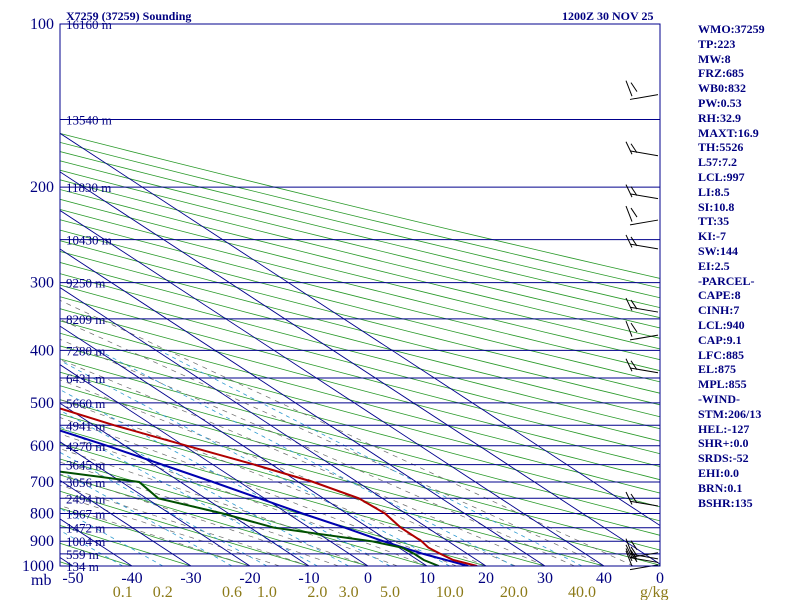 The image size is (800, 600). What do you see at coordinates (38, 295) in the screenshot?
I see `pressure-axis-labels: 100 200 300 400 500 600 700 800 900 1000` at bounding box center [38, 295].